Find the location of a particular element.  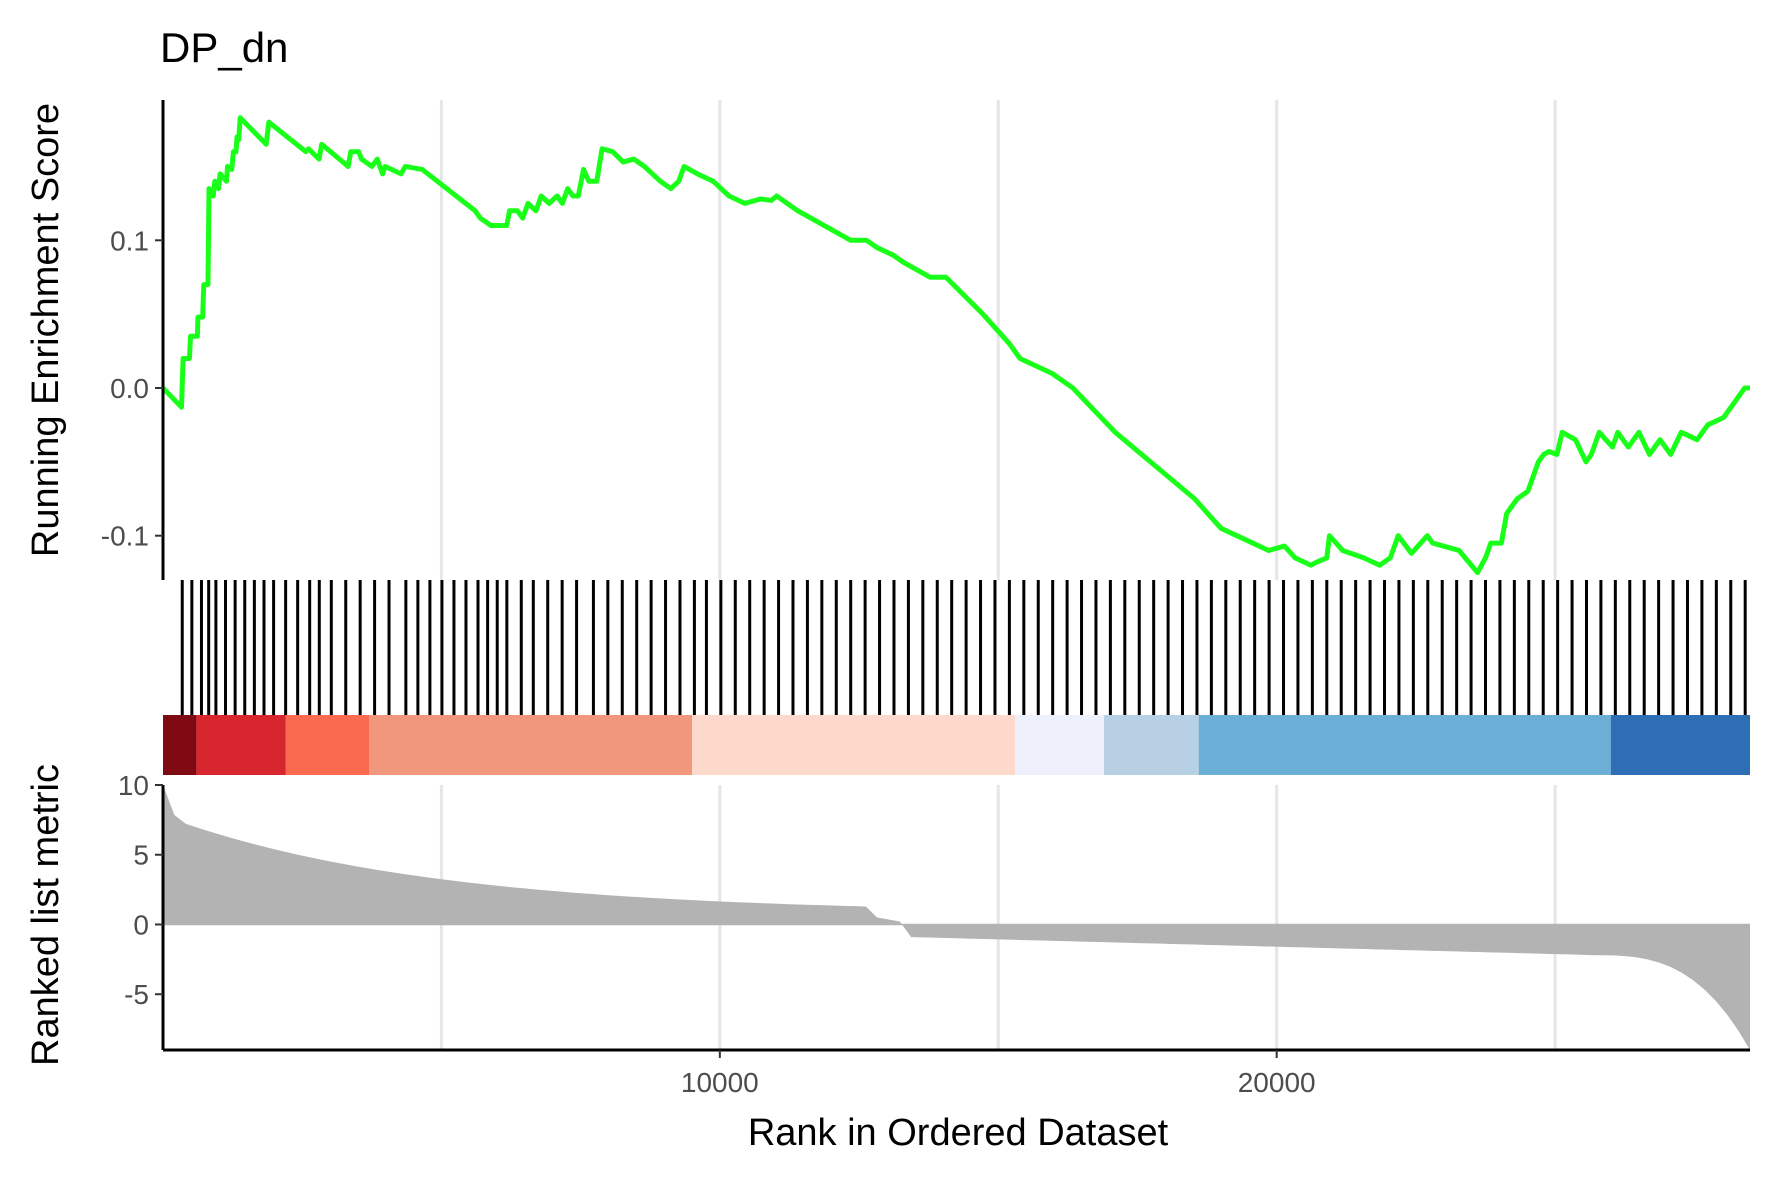

ranked-metric-y-label: Ranked list metric is located at coordinates (46, 915).